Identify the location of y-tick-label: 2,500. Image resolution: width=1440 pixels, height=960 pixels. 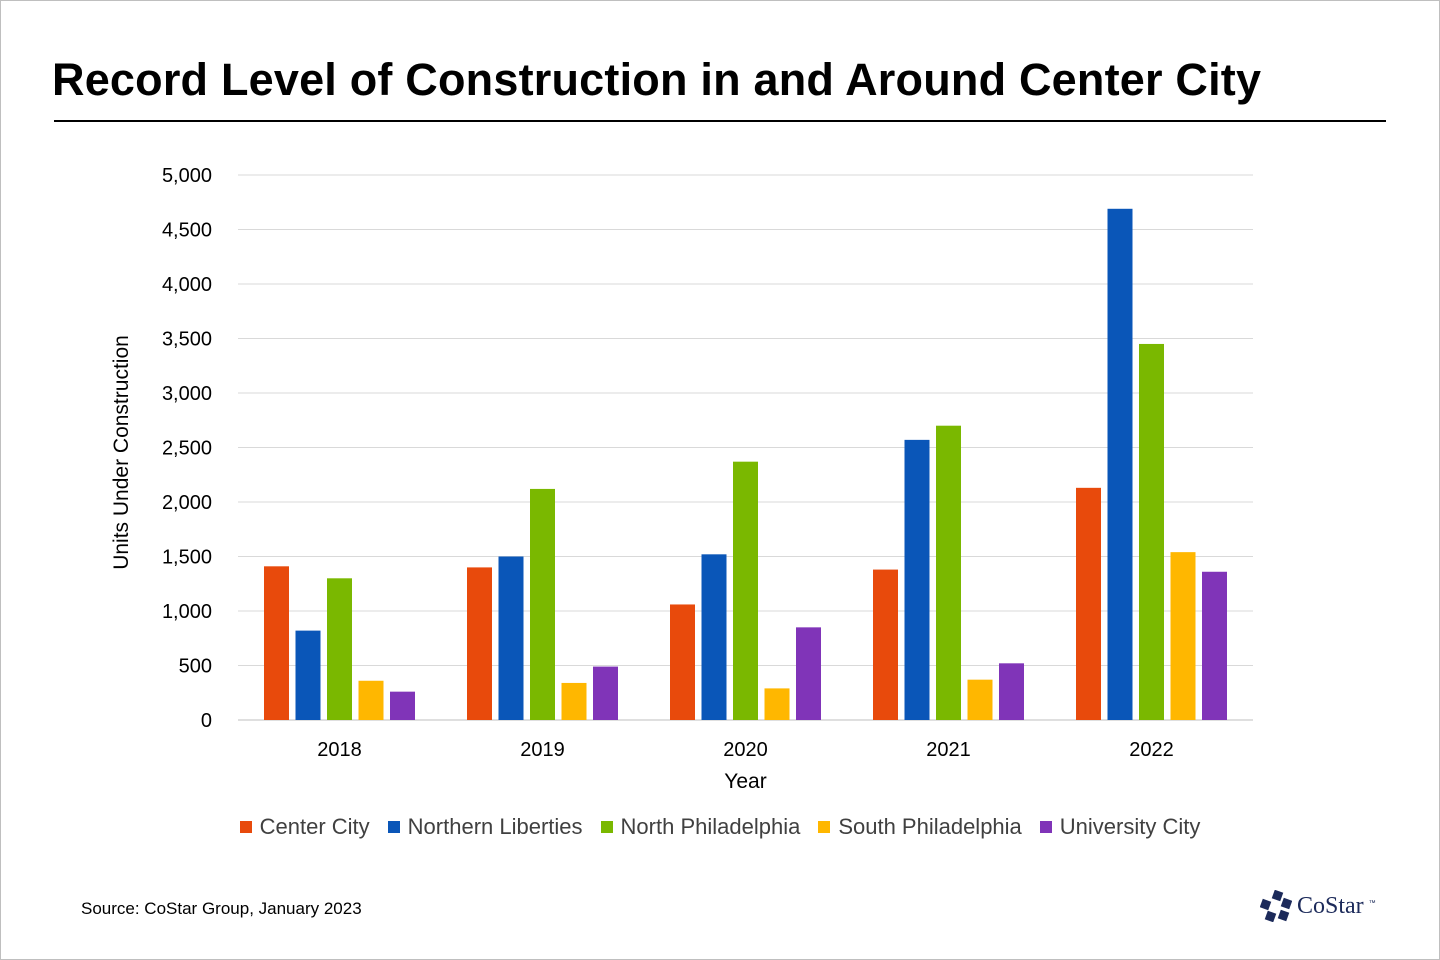
(187, 449).